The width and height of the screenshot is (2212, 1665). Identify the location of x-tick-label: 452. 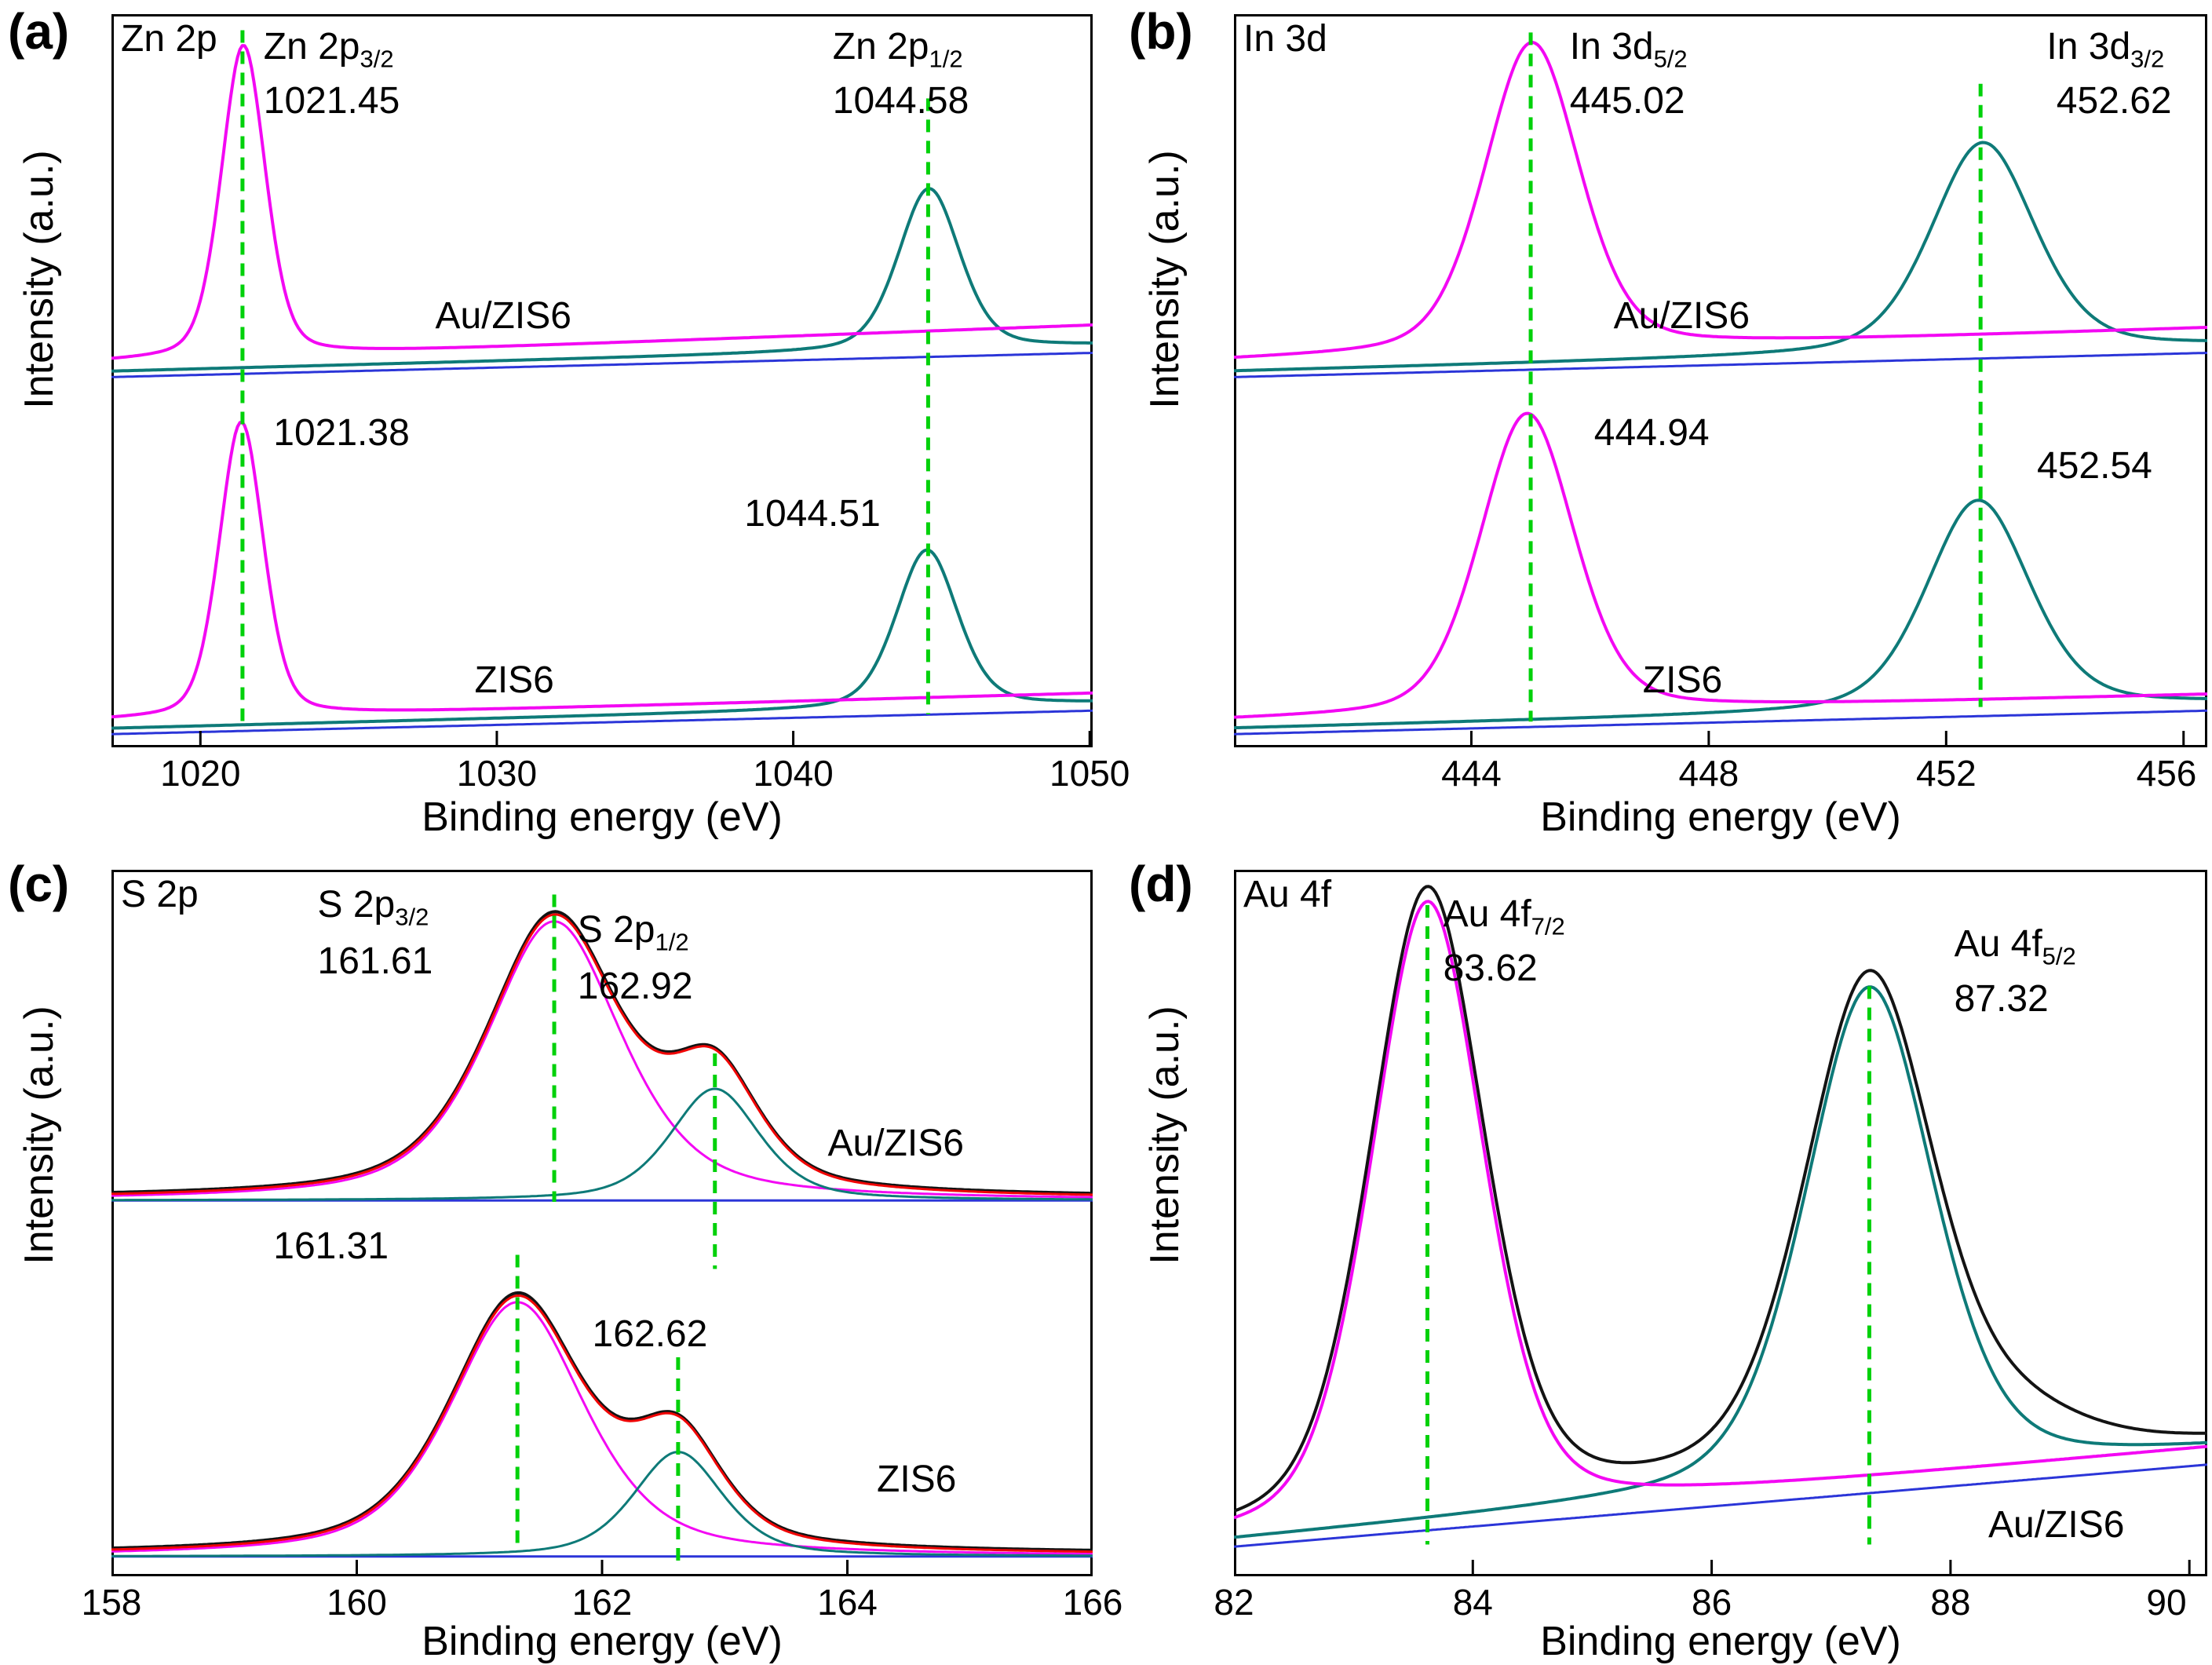
(1946, 773).